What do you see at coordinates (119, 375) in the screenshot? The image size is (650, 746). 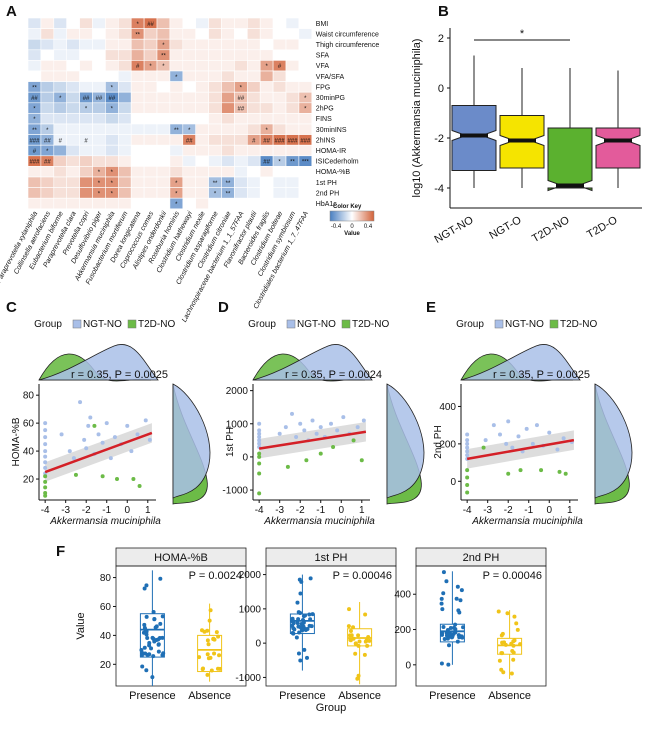 I see `correlation-stat: r = 0.35, P = 0.0025` at bounding box center [119, 375].